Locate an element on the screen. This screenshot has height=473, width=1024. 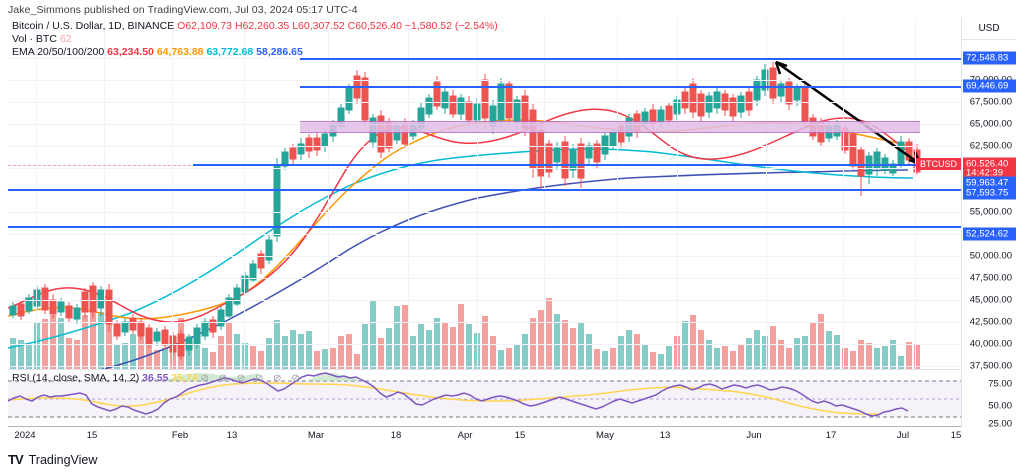
axis-level-label: 57,593.75 is located at coordinates (989, 193).